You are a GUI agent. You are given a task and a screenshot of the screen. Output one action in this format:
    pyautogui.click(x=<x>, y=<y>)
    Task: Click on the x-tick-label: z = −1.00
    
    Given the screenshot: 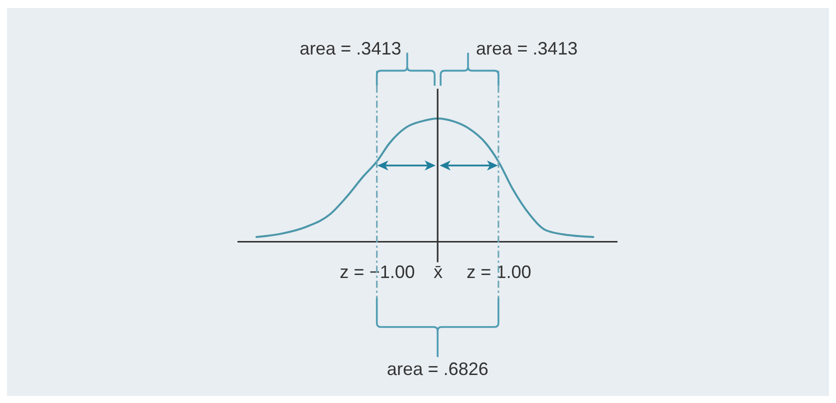 What is the action you would take?
    pyautogui.click(x=377, y=272)
    